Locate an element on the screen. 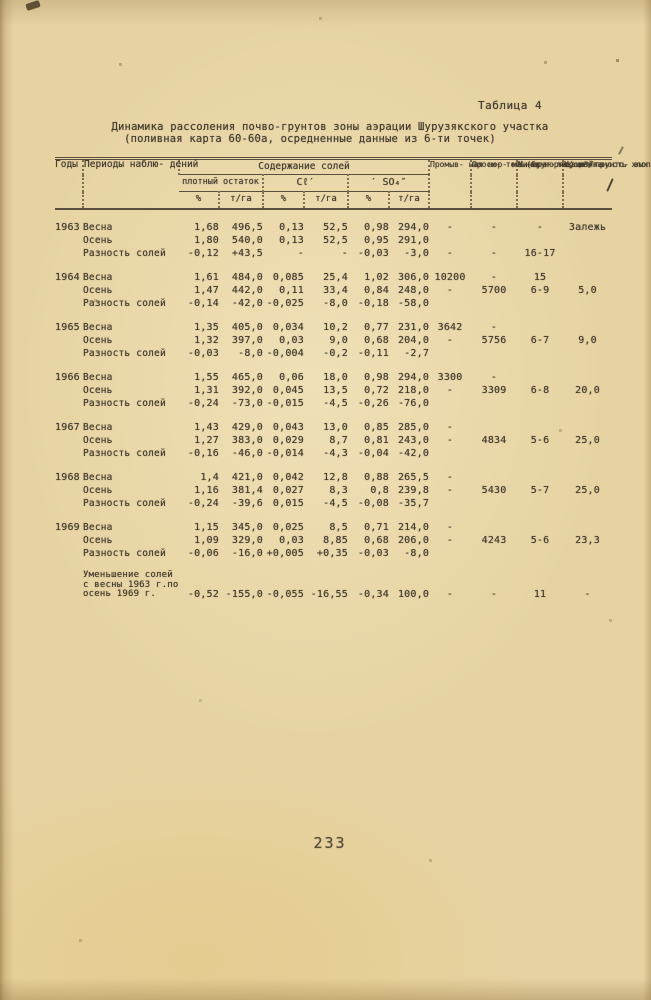 Image resolution: width=651 pixels, height=1000 pixels. cell-value: 496,5 is located at coordinates (247, 227).